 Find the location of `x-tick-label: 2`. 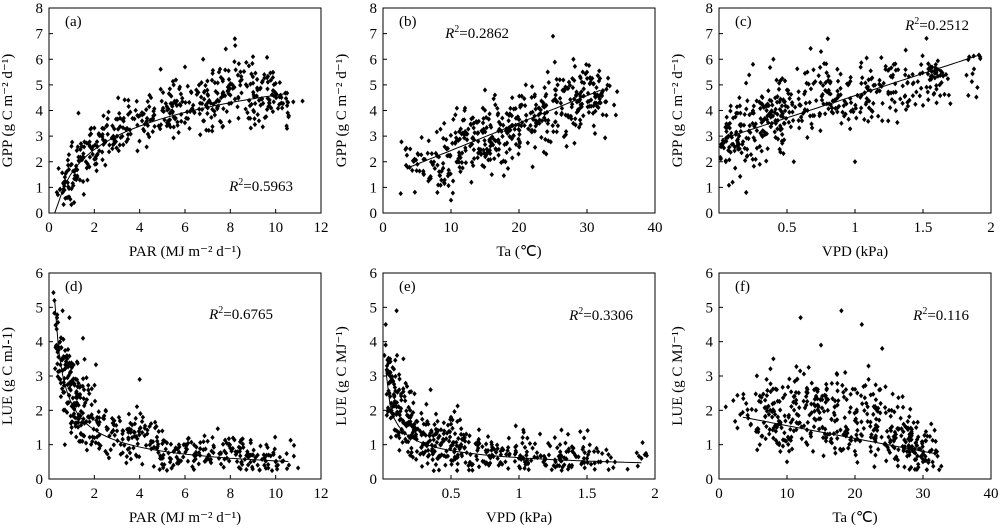

x-tick-label: 2 is located at coordinates (991, 228).